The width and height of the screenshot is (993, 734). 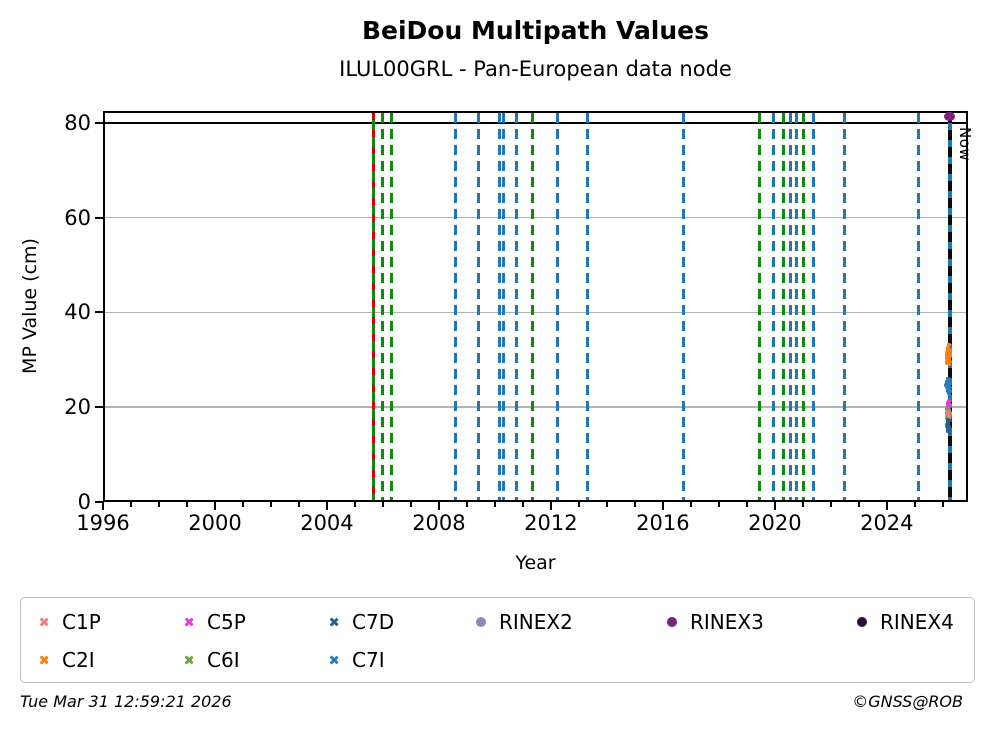 I want to click on x-tick-label: 2024, so click(x=887, y=523).